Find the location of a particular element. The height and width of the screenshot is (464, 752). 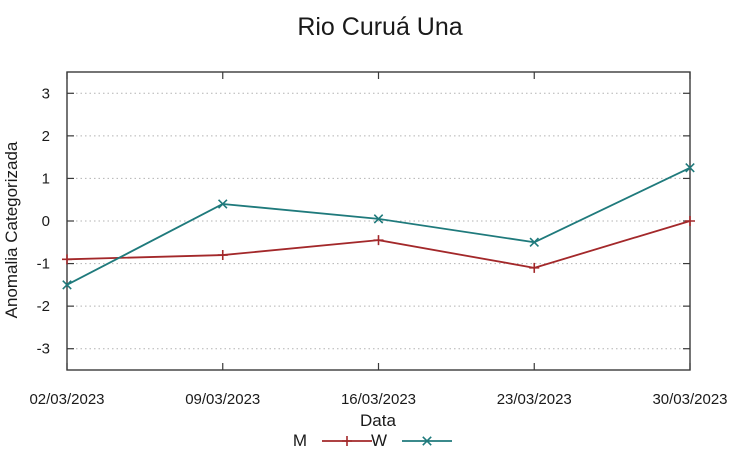

y-tick-label: 0 is located at coordinates (46, 221).